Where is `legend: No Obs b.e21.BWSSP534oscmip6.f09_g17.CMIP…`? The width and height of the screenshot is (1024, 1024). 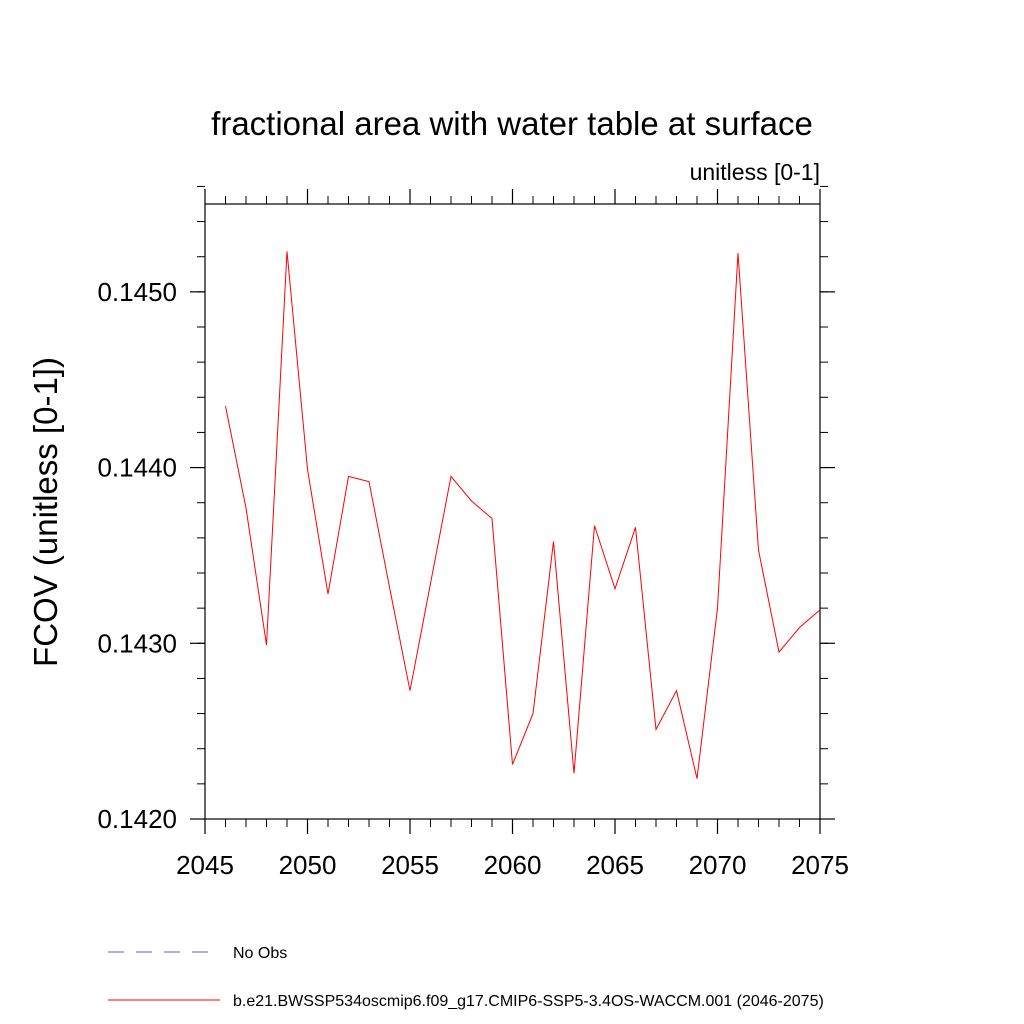 legend: No Obs b.e21.BWSSP534oscmip6.f09_g17.CMIP… is located at coordinates (466, 977).